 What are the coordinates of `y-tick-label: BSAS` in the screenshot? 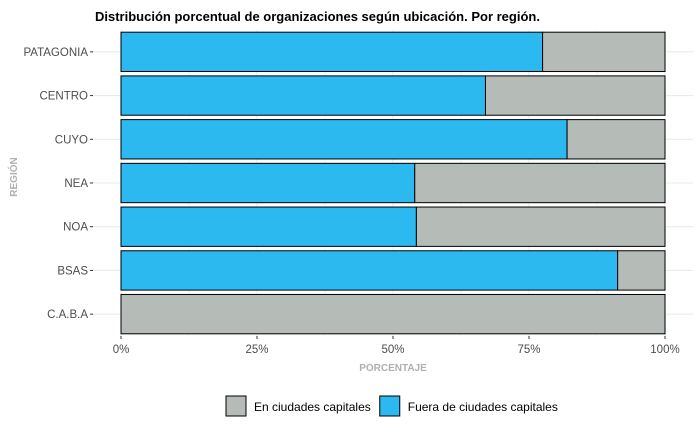 It's located at (72, 271).